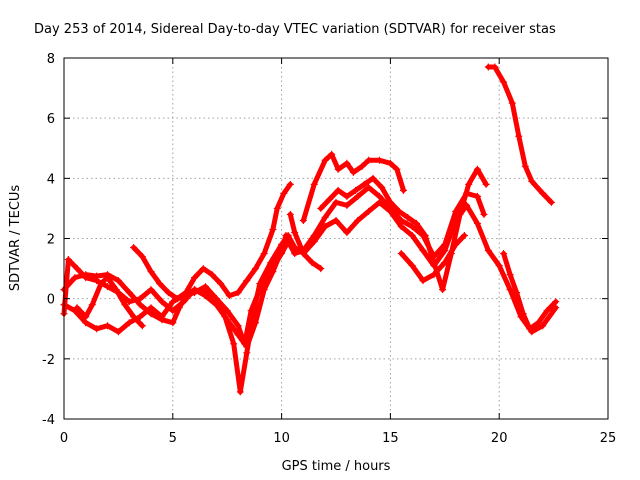 Image resolution: width=640 pixels, height=480 pixels. What do you see at coordinates (109, 302) in the screenshot?
I see `series-sat-h` at bounding box center [109, 302].